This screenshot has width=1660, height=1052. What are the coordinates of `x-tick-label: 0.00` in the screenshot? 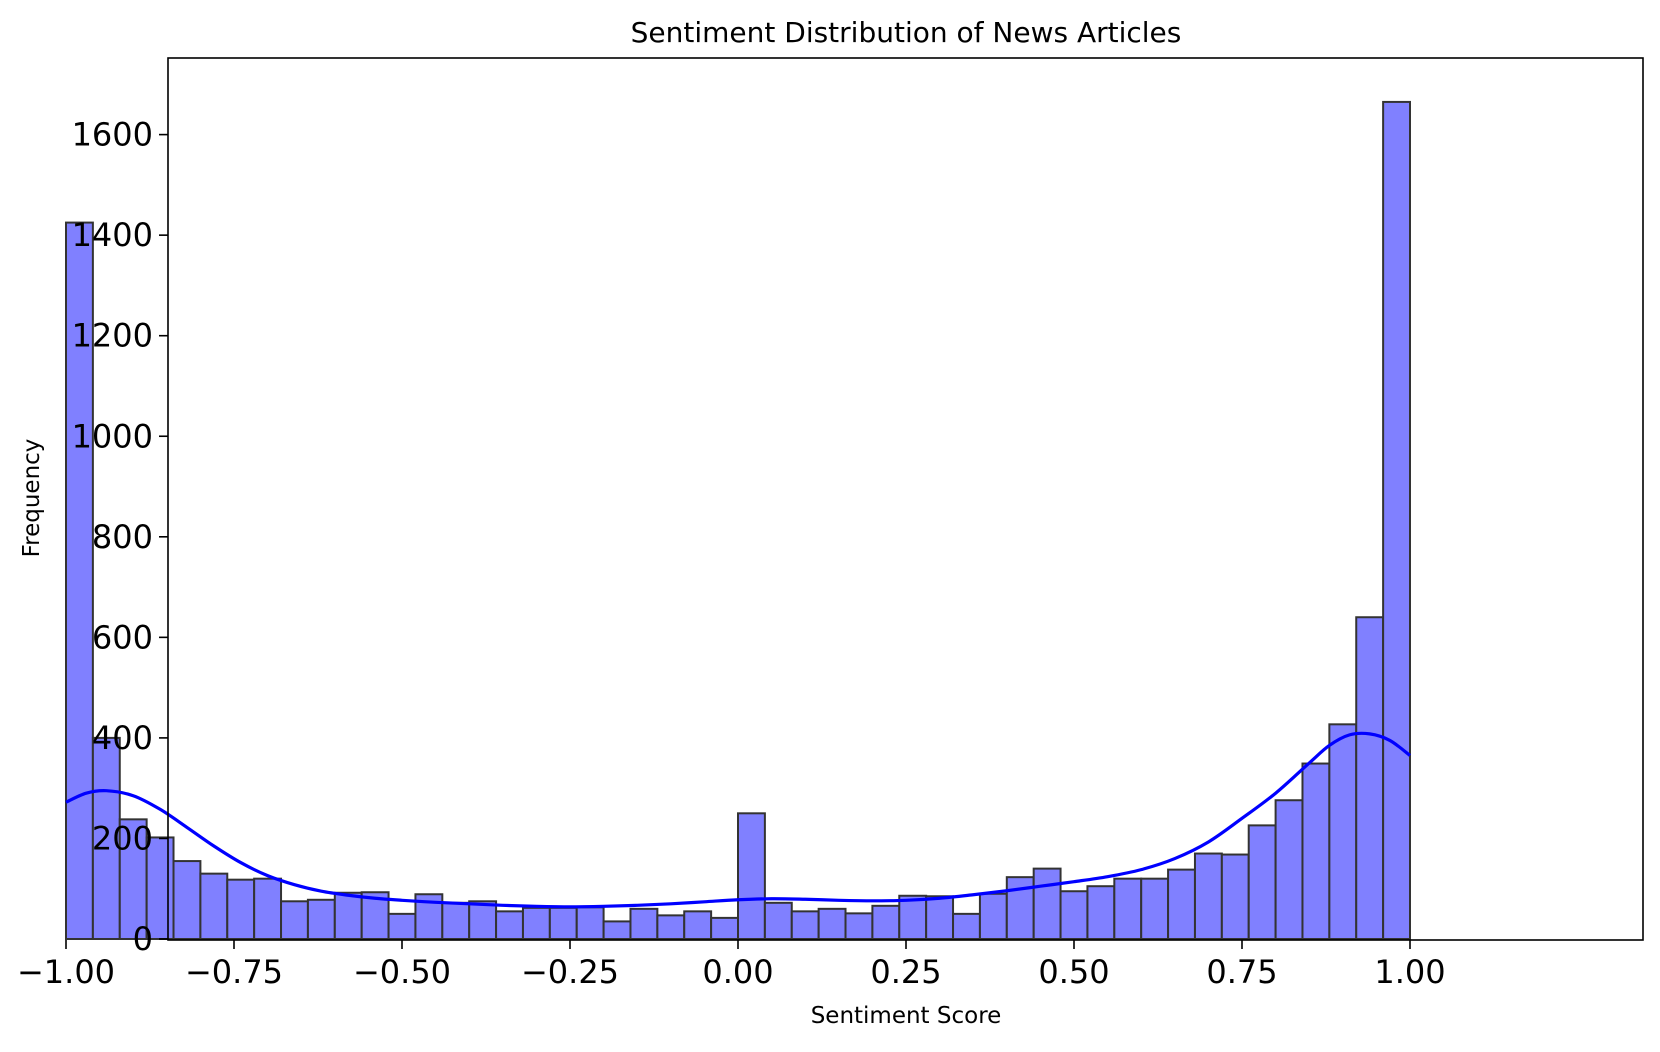 It's located at (737, 972).